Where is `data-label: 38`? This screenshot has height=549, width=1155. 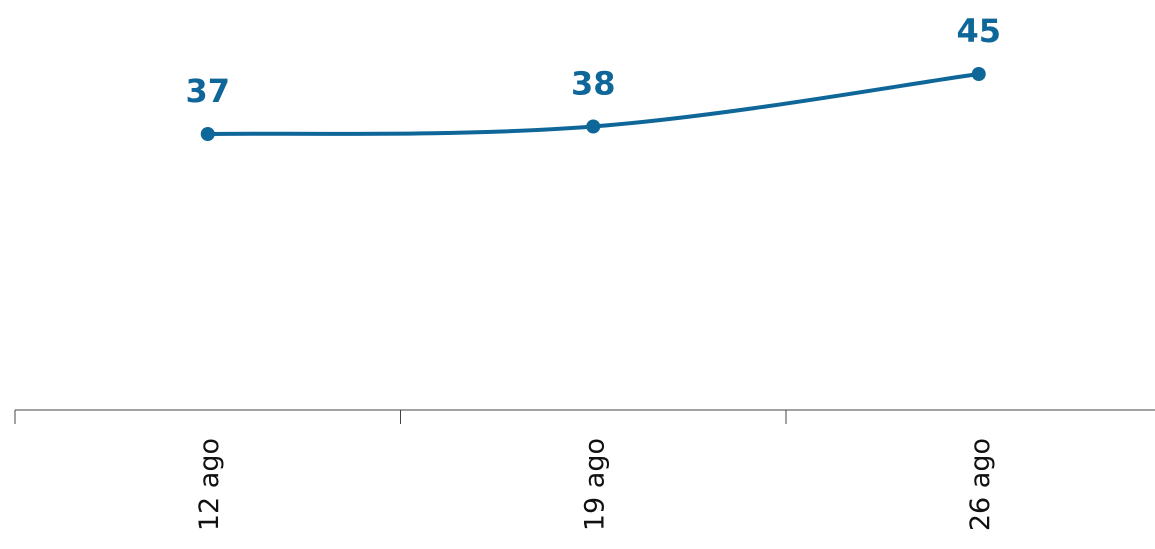
data-label: 38 is located at coordinates (593, 84).